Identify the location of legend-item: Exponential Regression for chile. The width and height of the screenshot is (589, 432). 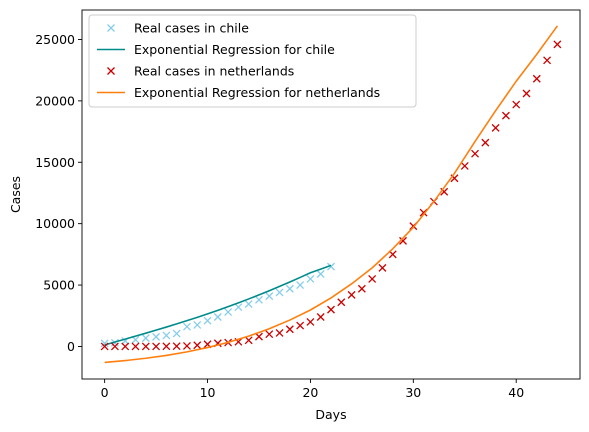
(216, 49).